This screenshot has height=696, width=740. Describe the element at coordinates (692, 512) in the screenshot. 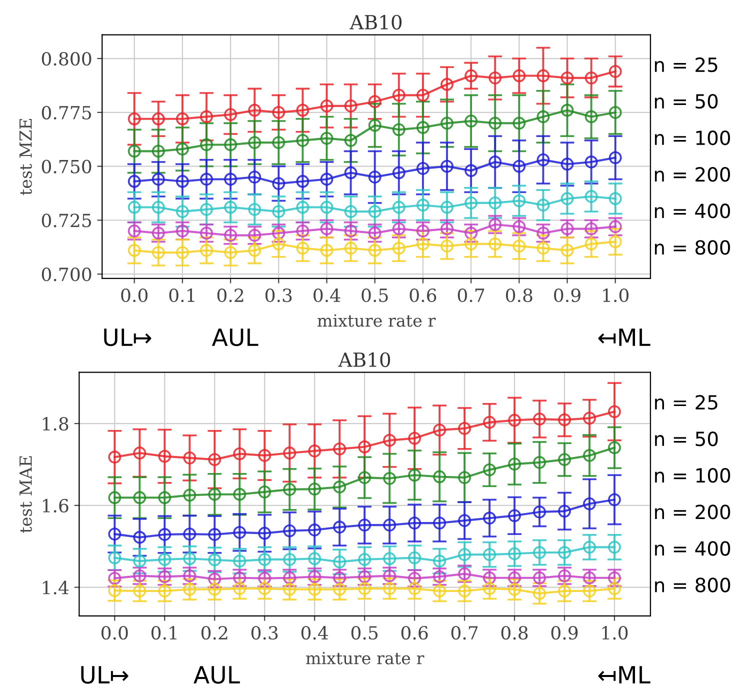

I see `text: n = 200` at that location.